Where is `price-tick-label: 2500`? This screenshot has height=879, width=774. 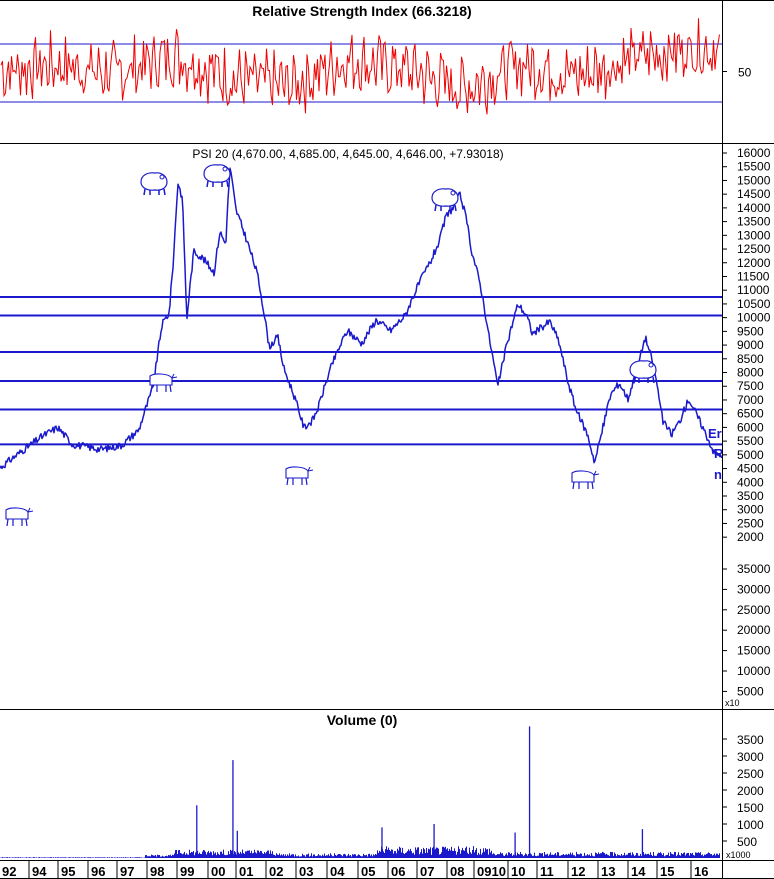 price-tick-label: 2500 is located at coordinates (750, 523).